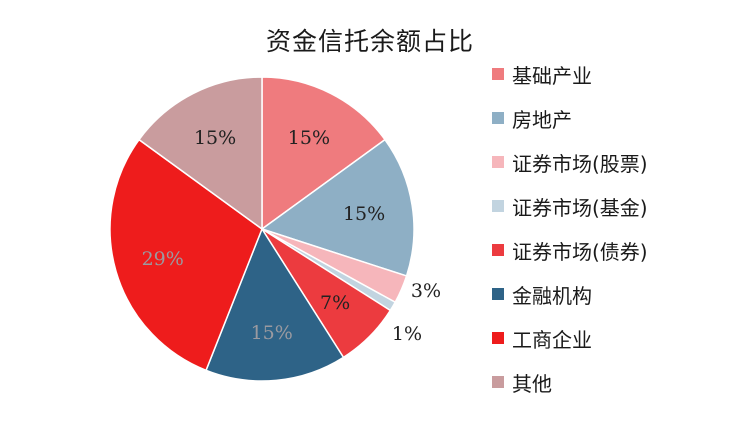 Image resolution: width=743 pixels, height=423 pixels. I want to click on slice-label-6: 15%, so click(272, 333).